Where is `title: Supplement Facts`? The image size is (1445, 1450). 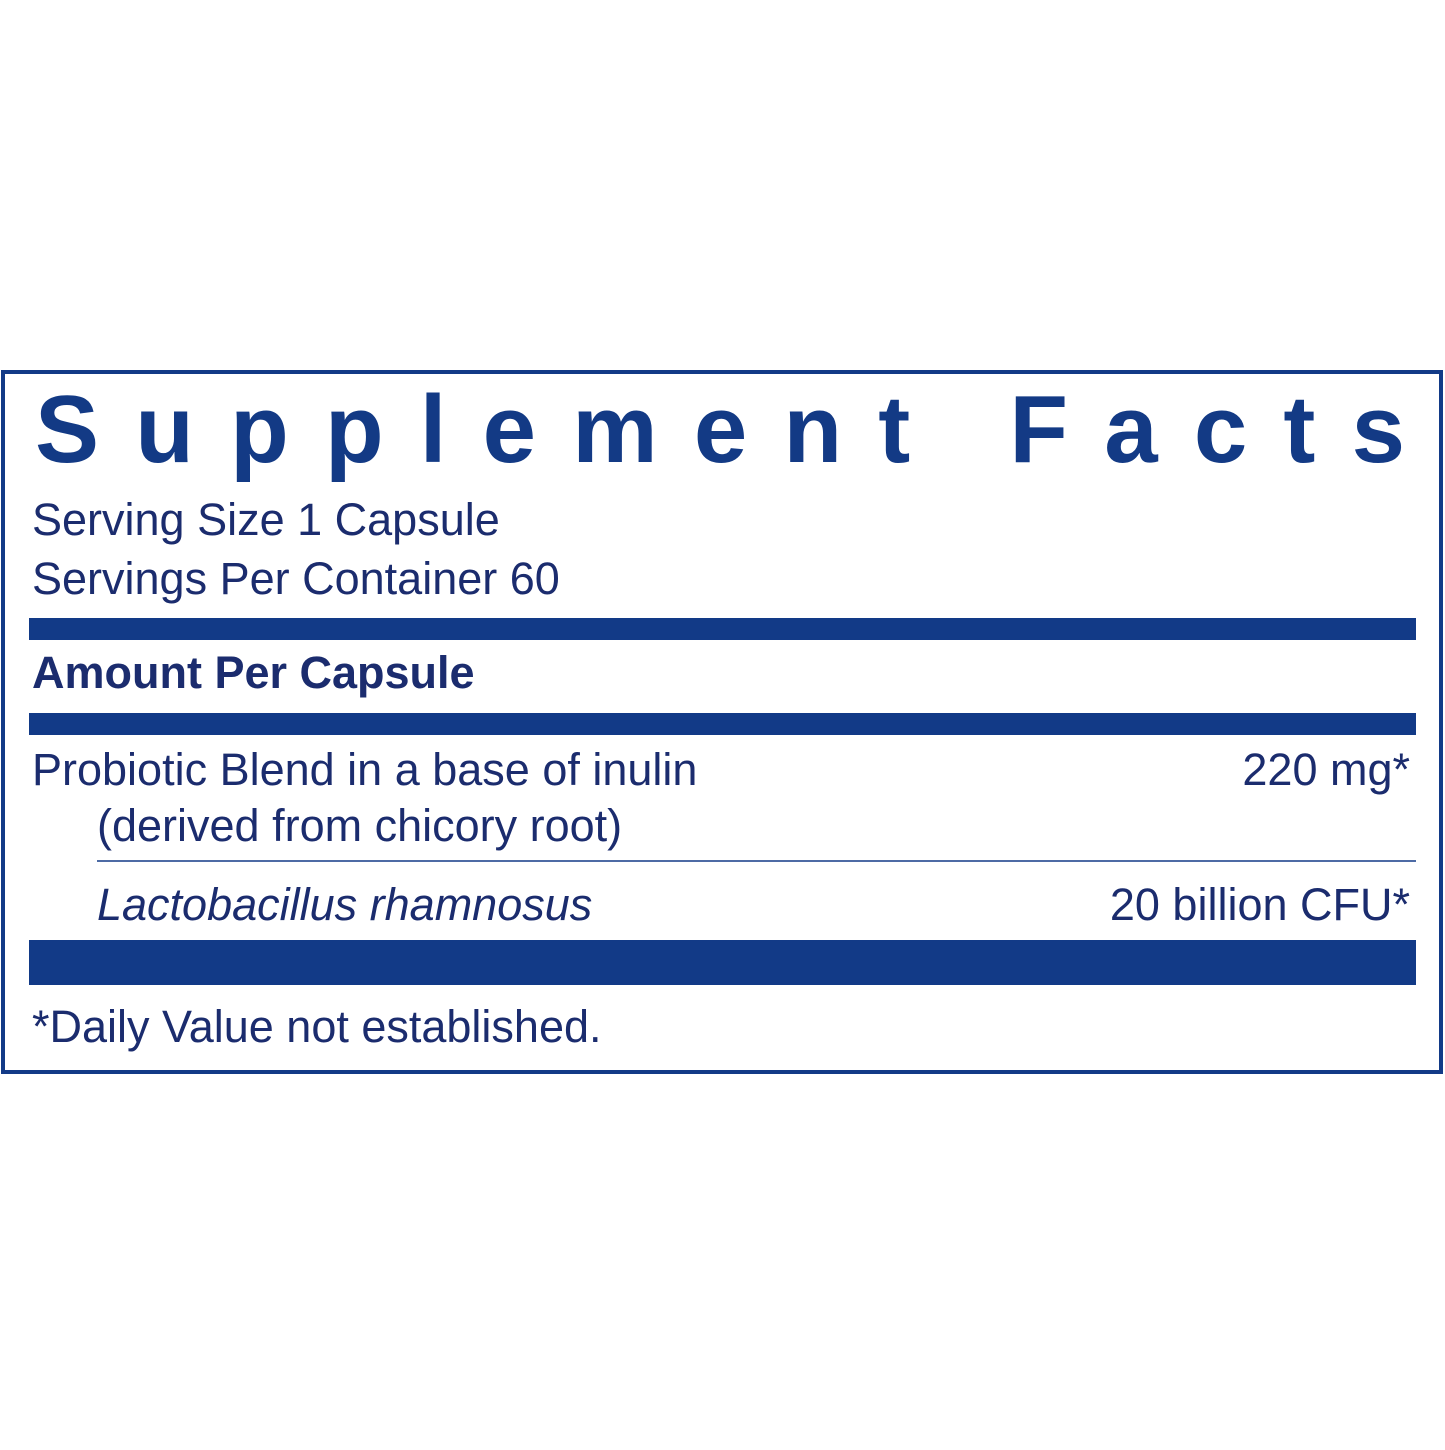 title: Supplement Facts is located at coordinates (720, 429).